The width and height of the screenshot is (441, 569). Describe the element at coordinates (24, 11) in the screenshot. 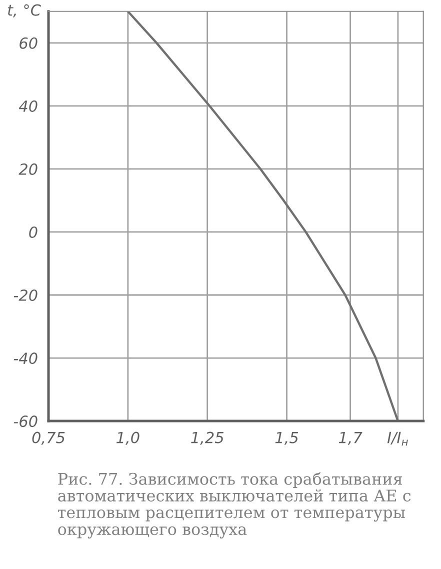

I see `y-axis-title: t, °C` at that location.